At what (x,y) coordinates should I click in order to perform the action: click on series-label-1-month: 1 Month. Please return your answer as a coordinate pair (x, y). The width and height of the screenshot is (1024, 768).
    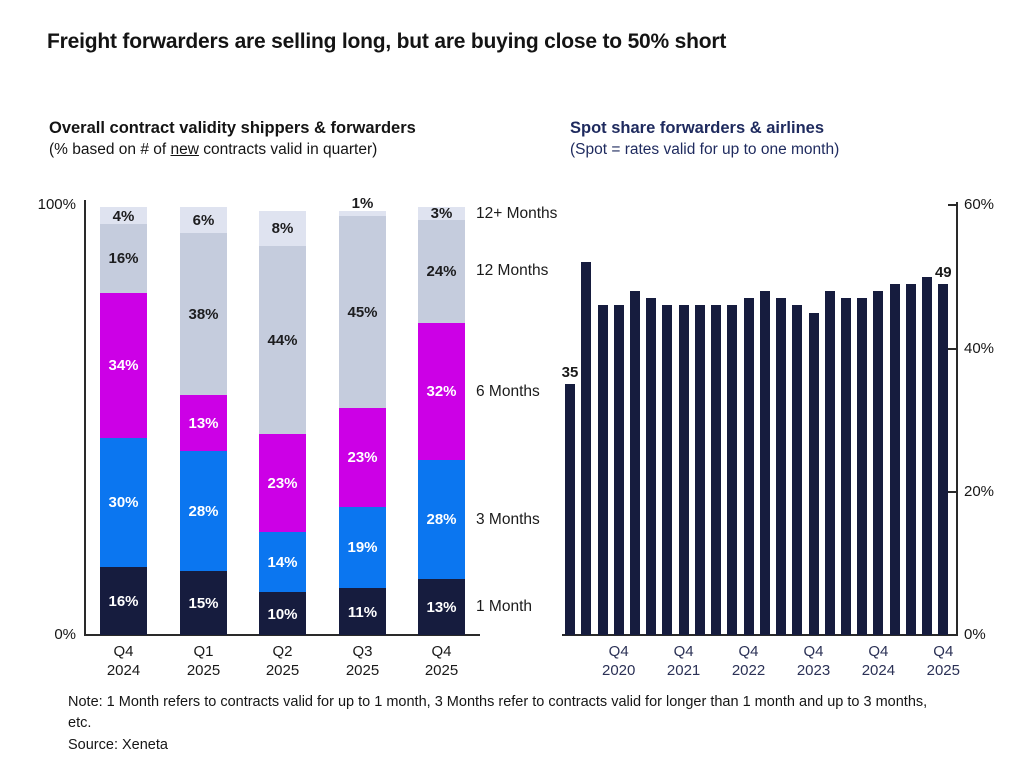
    Looking at the image, I should click on (504, 606).